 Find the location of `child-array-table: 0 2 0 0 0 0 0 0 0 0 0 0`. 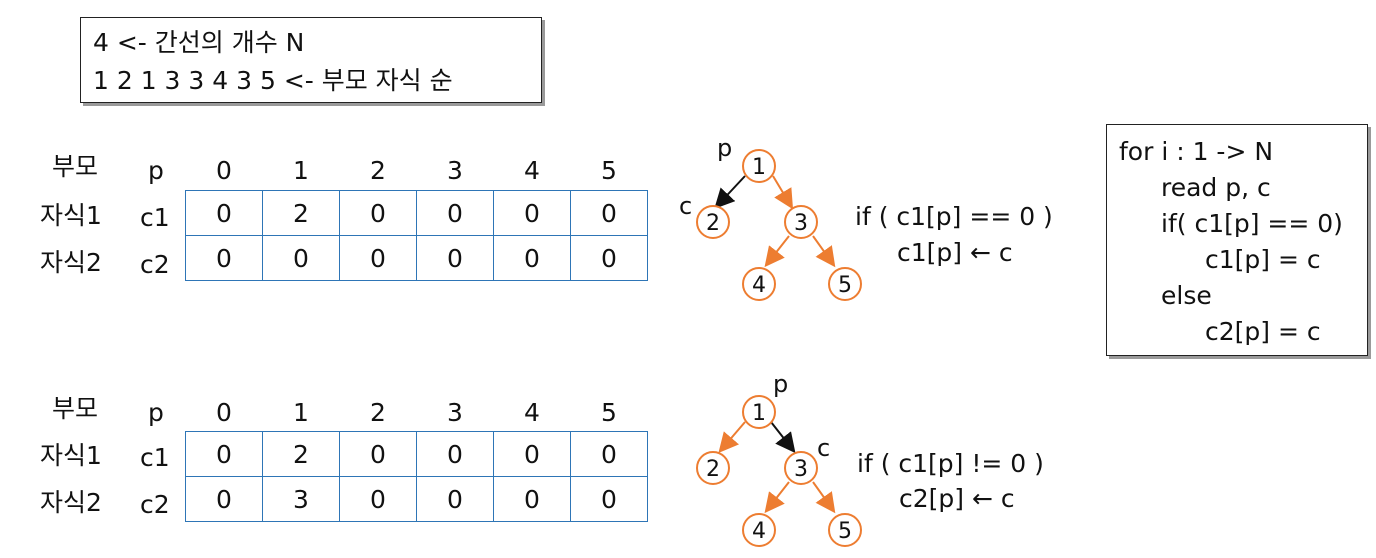

child-array-table: 0 2 0 0 0 0 0 0 0 0 0 0 is located at coordinates (416, 235).